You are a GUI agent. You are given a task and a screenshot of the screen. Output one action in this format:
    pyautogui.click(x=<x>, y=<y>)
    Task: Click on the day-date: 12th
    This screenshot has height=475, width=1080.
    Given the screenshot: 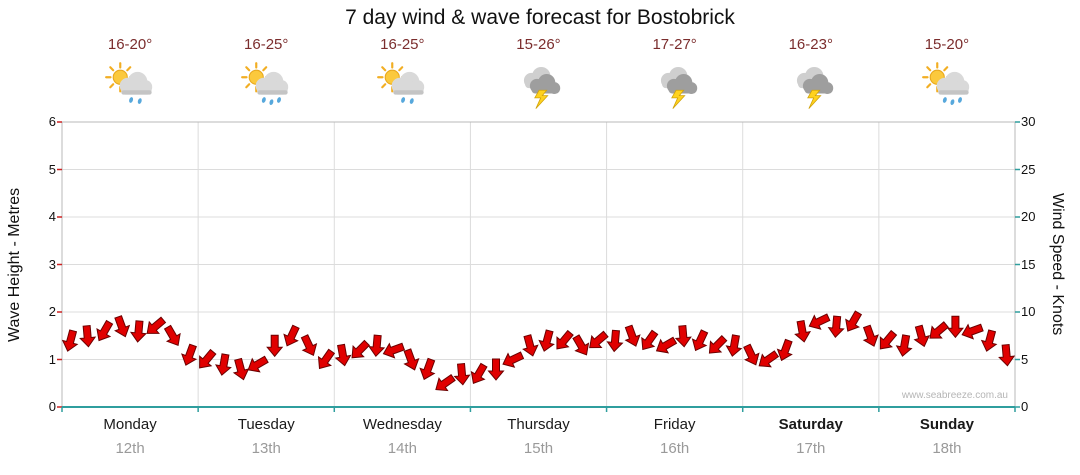 What is the action you would take?
    pyautogui.click(x=130, y=448)
    